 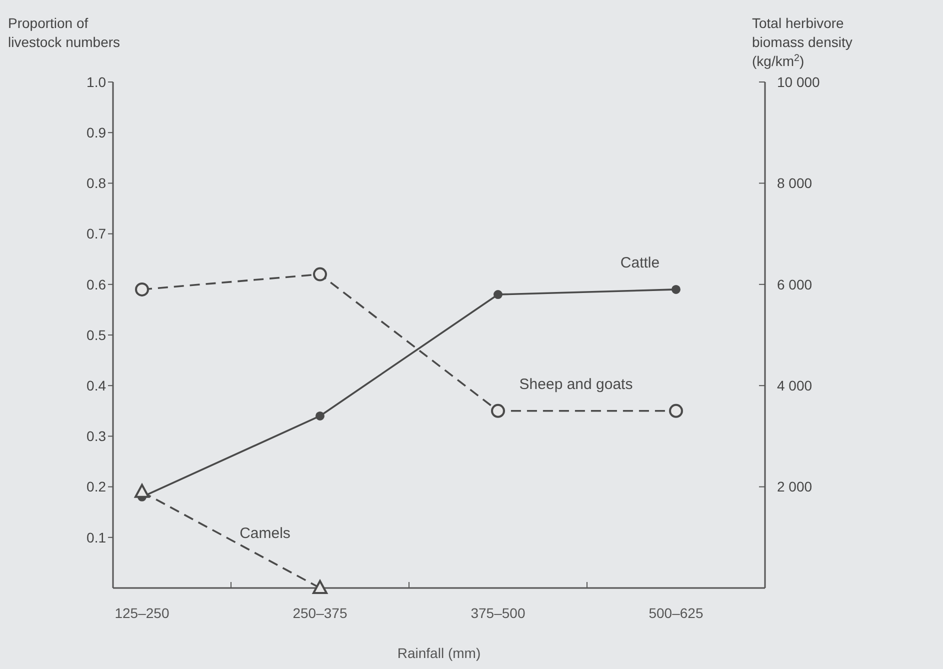 What do you see at coordinates (96, 334) in the screenshot?
I see `y-tick-label: 0.5` at bounding box center [96, 334].